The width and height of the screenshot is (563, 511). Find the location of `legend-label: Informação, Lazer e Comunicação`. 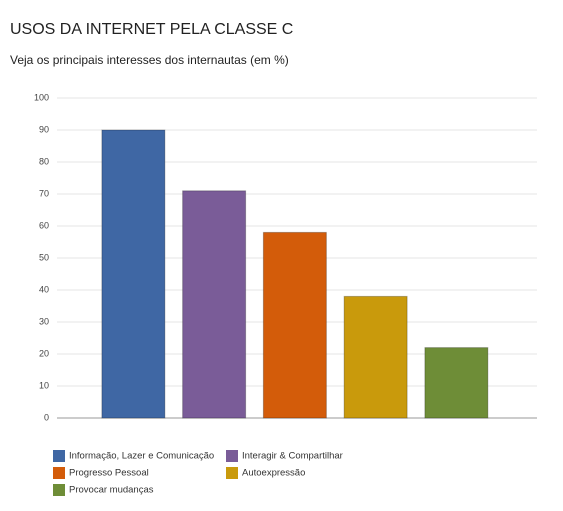

legend-label: Informação, Lazer e Comunicação is located at coordinates (141, 456).